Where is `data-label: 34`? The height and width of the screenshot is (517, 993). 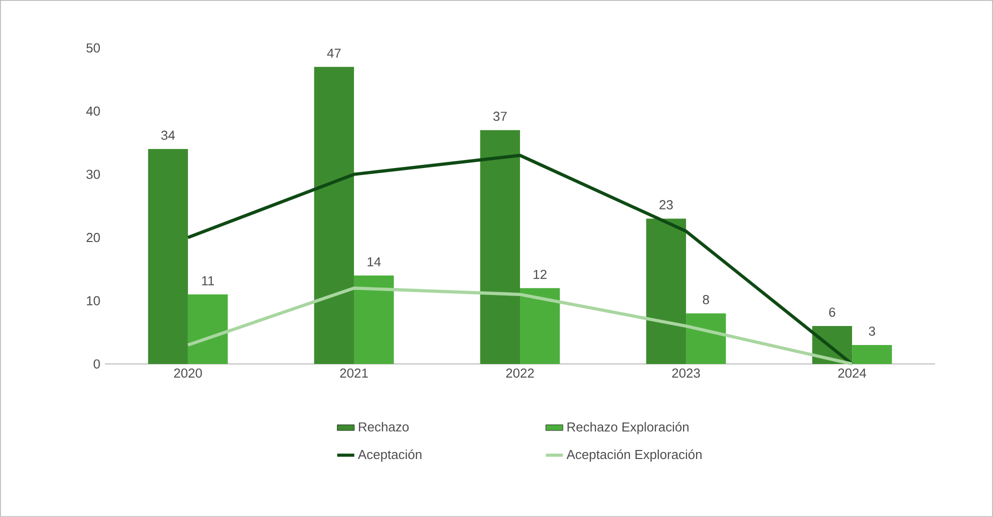
data-label: 34 is located at coordinates (168, 135).